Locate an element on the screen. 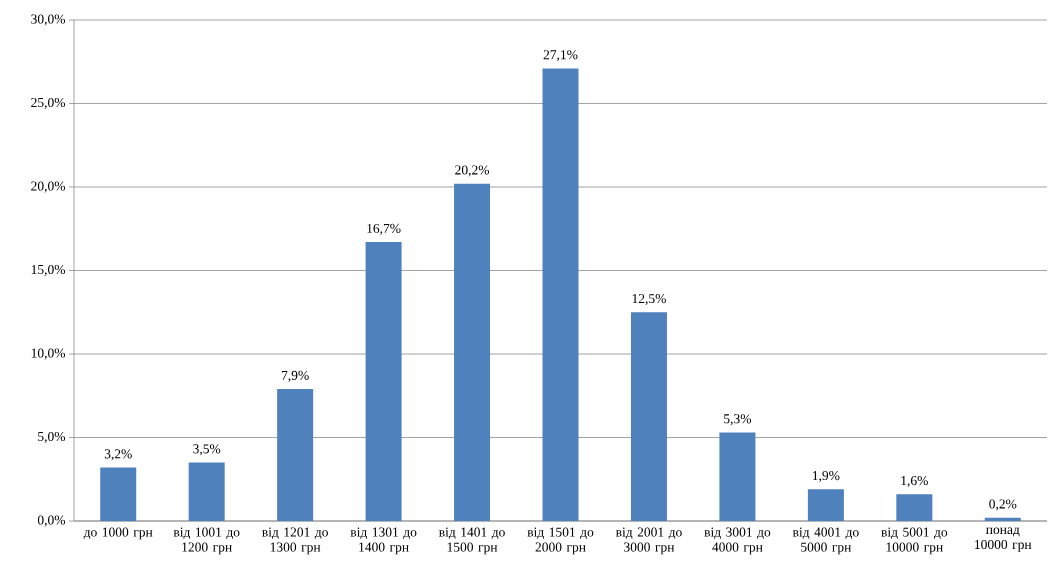 Image resolution: width=1053 pixels, height=574 pixels. data-label: 5,3% is located at coordinates (738, 420).